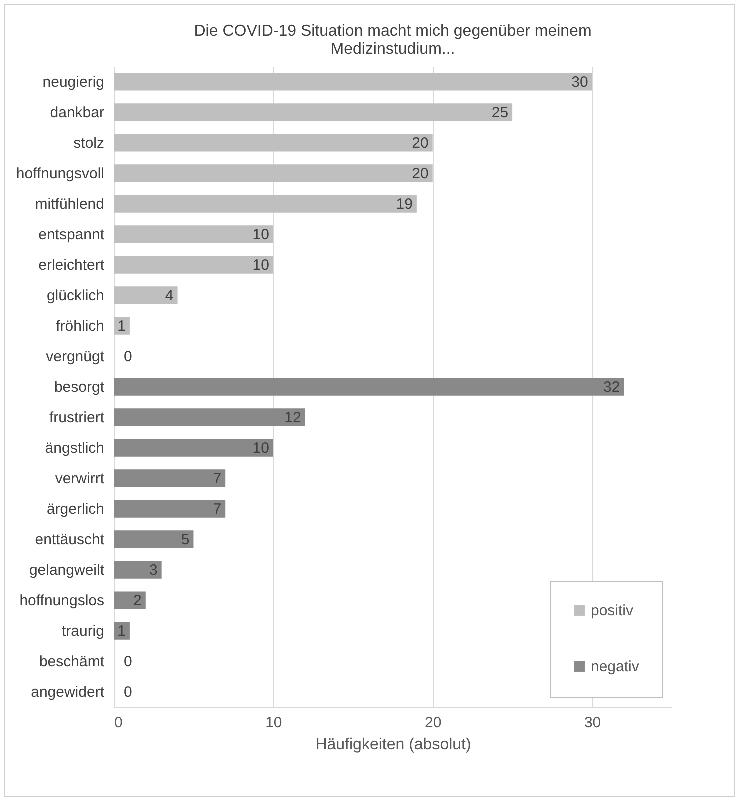  Describe the element at coordinates (70, 540) in the screenshot. I see `y-tick-label: enttäuscht` at that location.